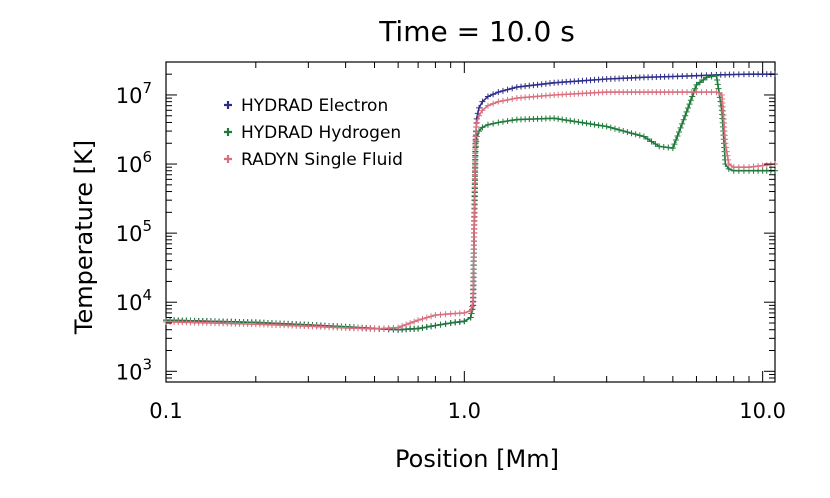  Describe the element at coordinates (464, 411) in the screenshot. I see `x-tick-label: 1.0` at that location.